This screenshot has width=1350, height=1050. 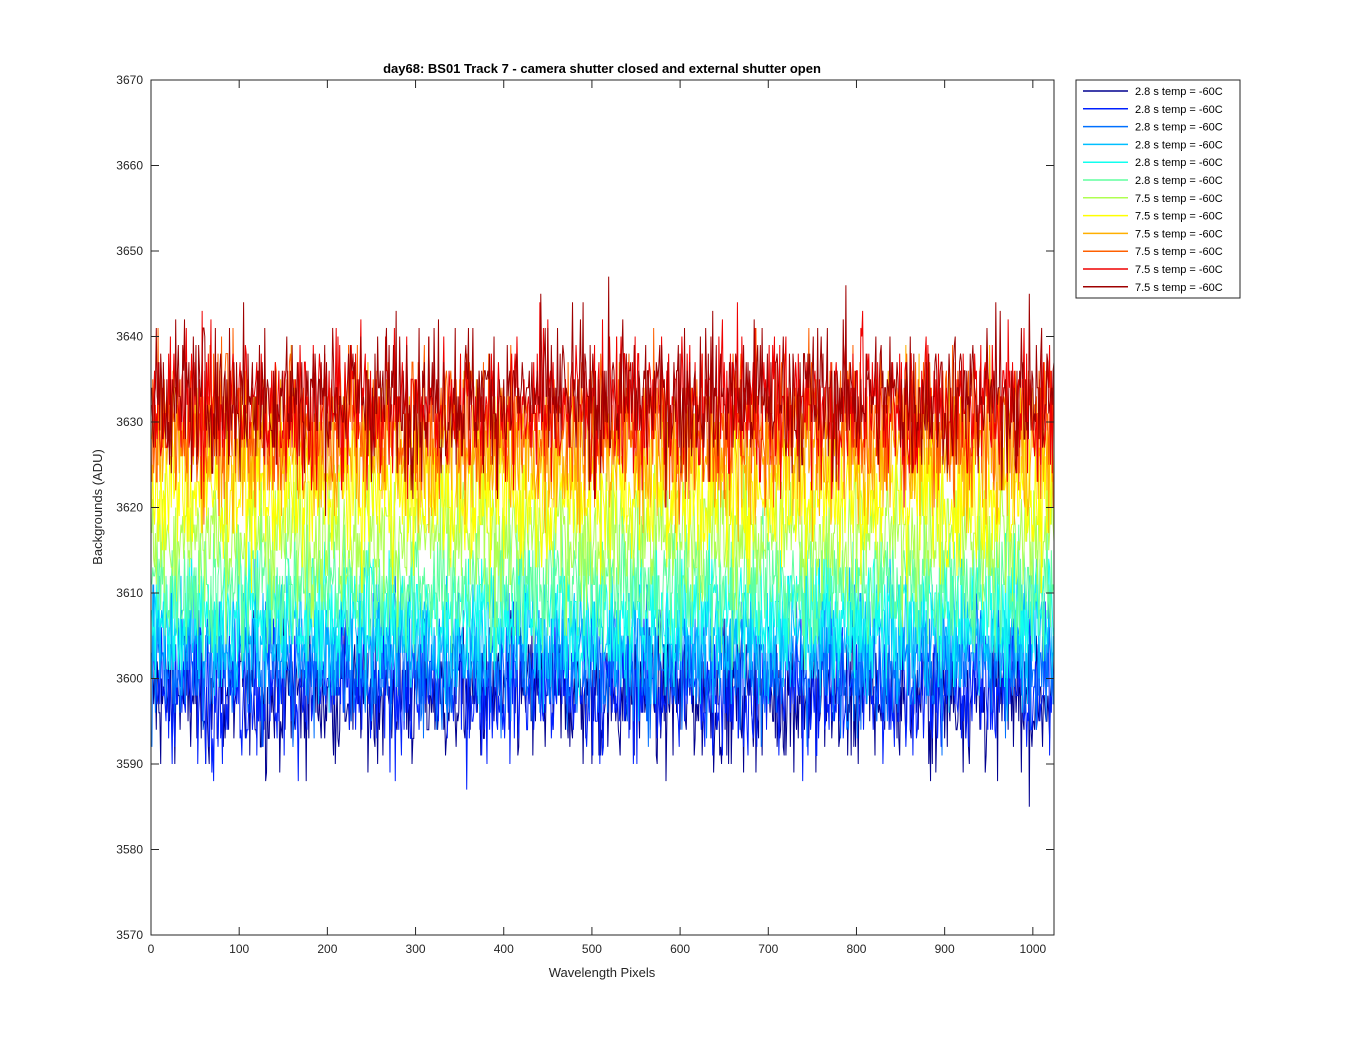 I want to click on y-tick-label: 3580, so click(x=129, y=850).